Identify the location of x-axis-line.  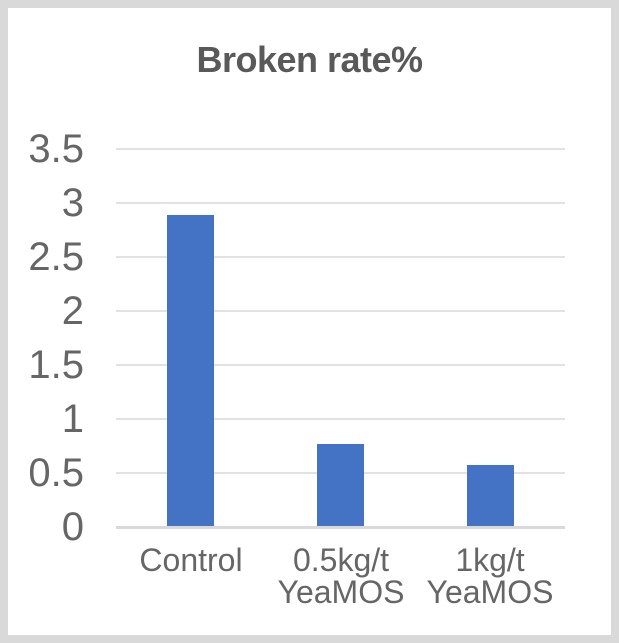
(340, 527).